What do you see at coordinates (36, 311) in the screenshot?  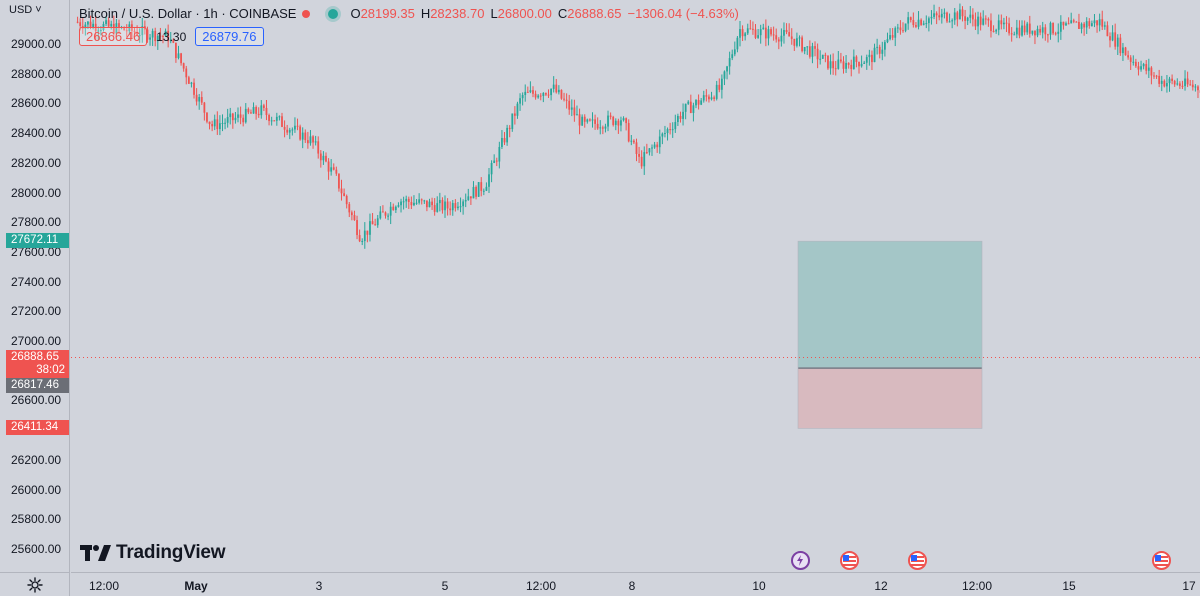 I see `price-tick-label: 27200.00` at bounding box center [36, 311].